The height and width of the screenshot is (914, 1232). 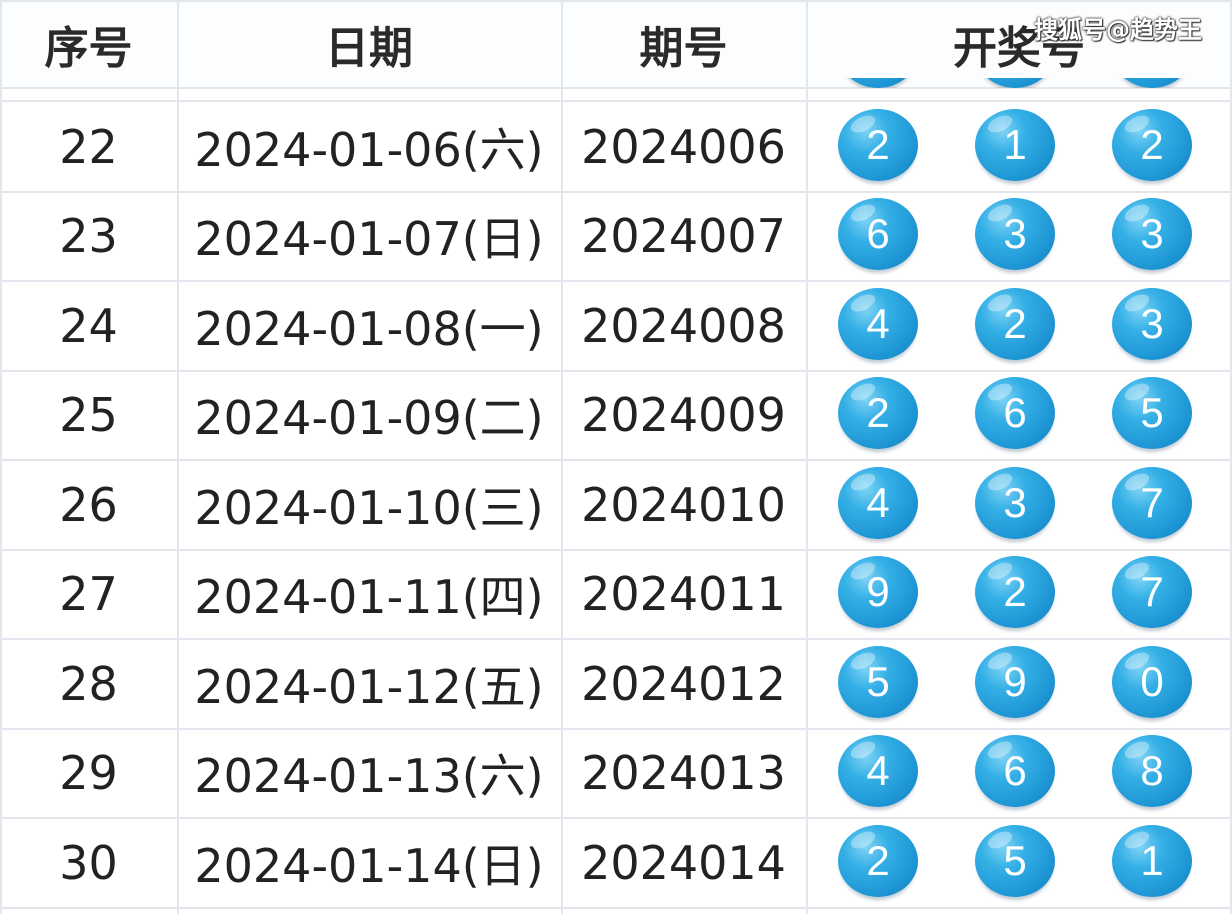 What do you see at coordinates (88, 146) in the screenshot?
I see `row-index: 22` at bounding box center [88, 146].